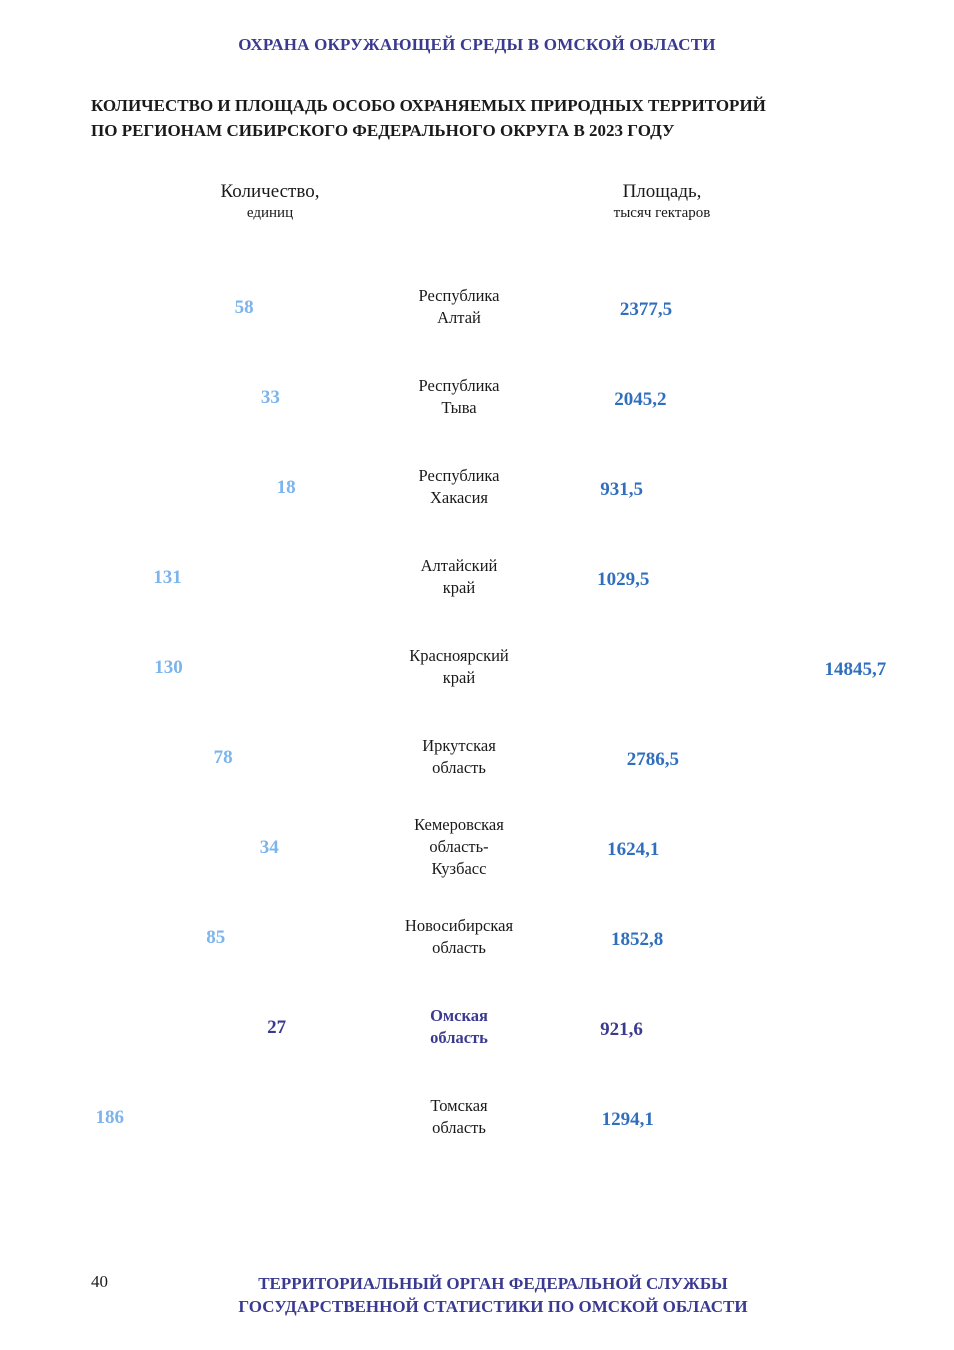 This screenshot has height=1350, width=954. I want to click on region-label: Тыва, so click(459, 407).